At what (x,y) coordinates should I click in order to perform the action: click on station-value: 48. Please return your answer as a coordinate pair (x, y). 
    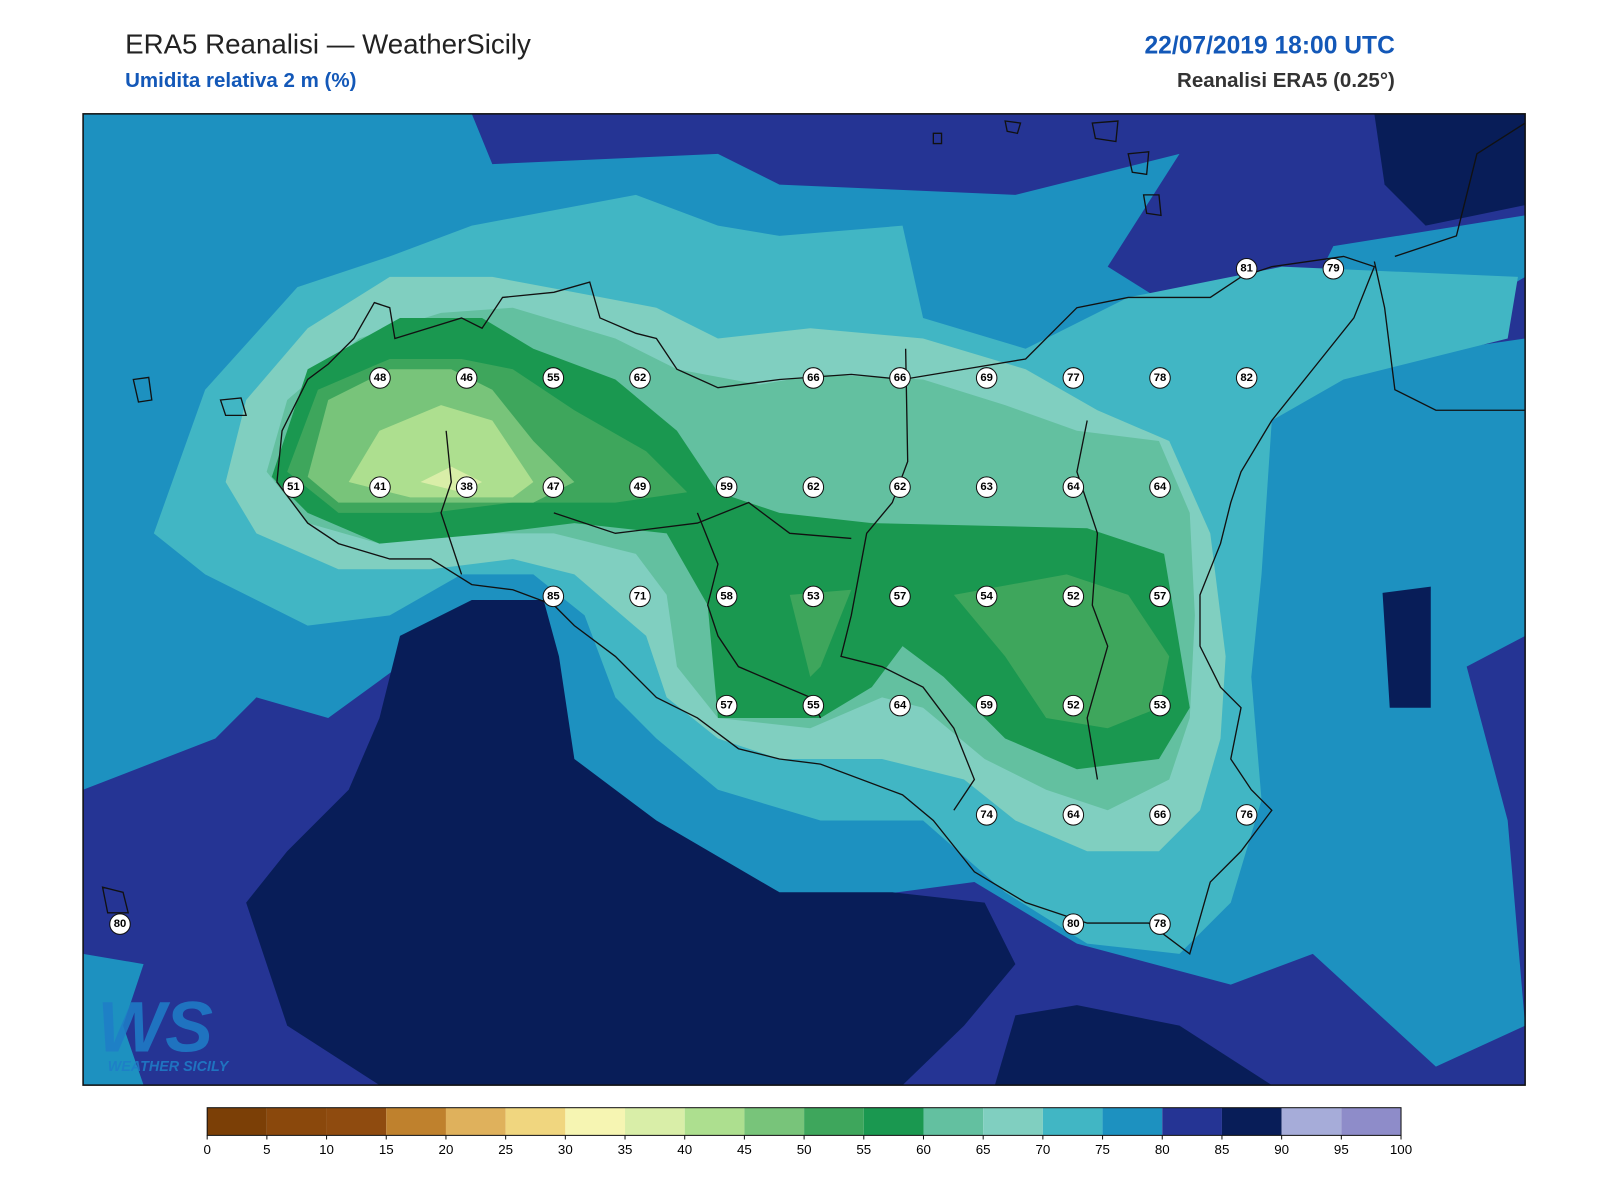
    Looking at the image, I should click on (380, 378).